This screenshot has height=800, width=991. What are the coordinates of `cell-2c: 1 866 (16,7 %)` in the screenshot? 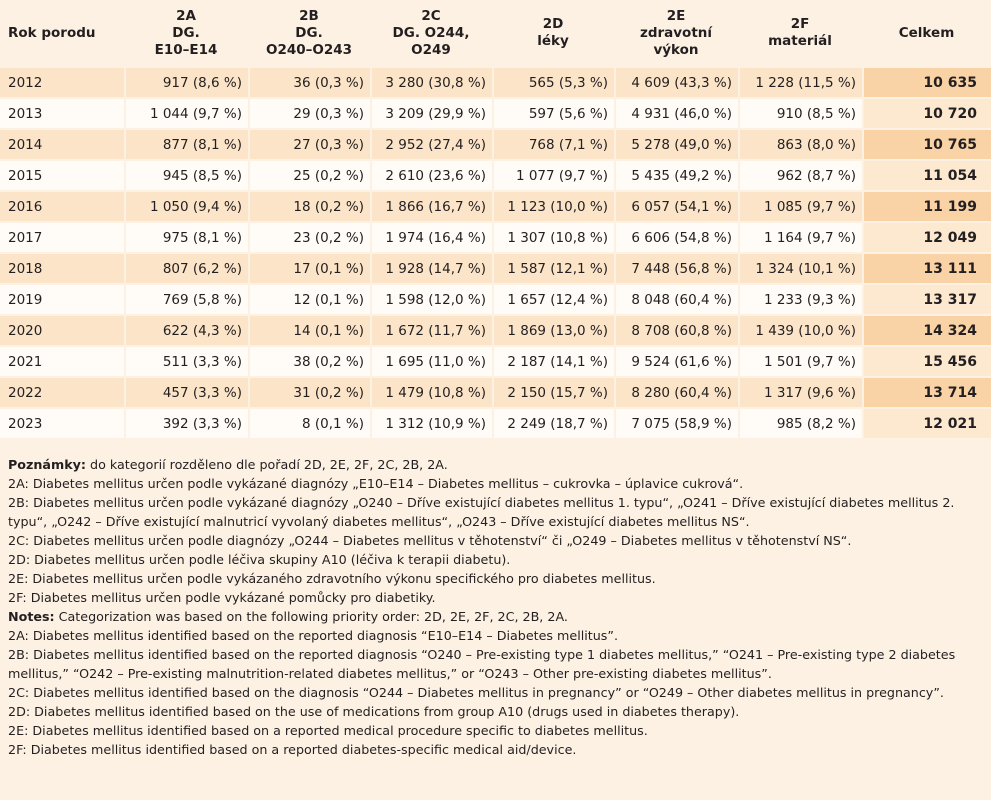 It's located at (431, 207).